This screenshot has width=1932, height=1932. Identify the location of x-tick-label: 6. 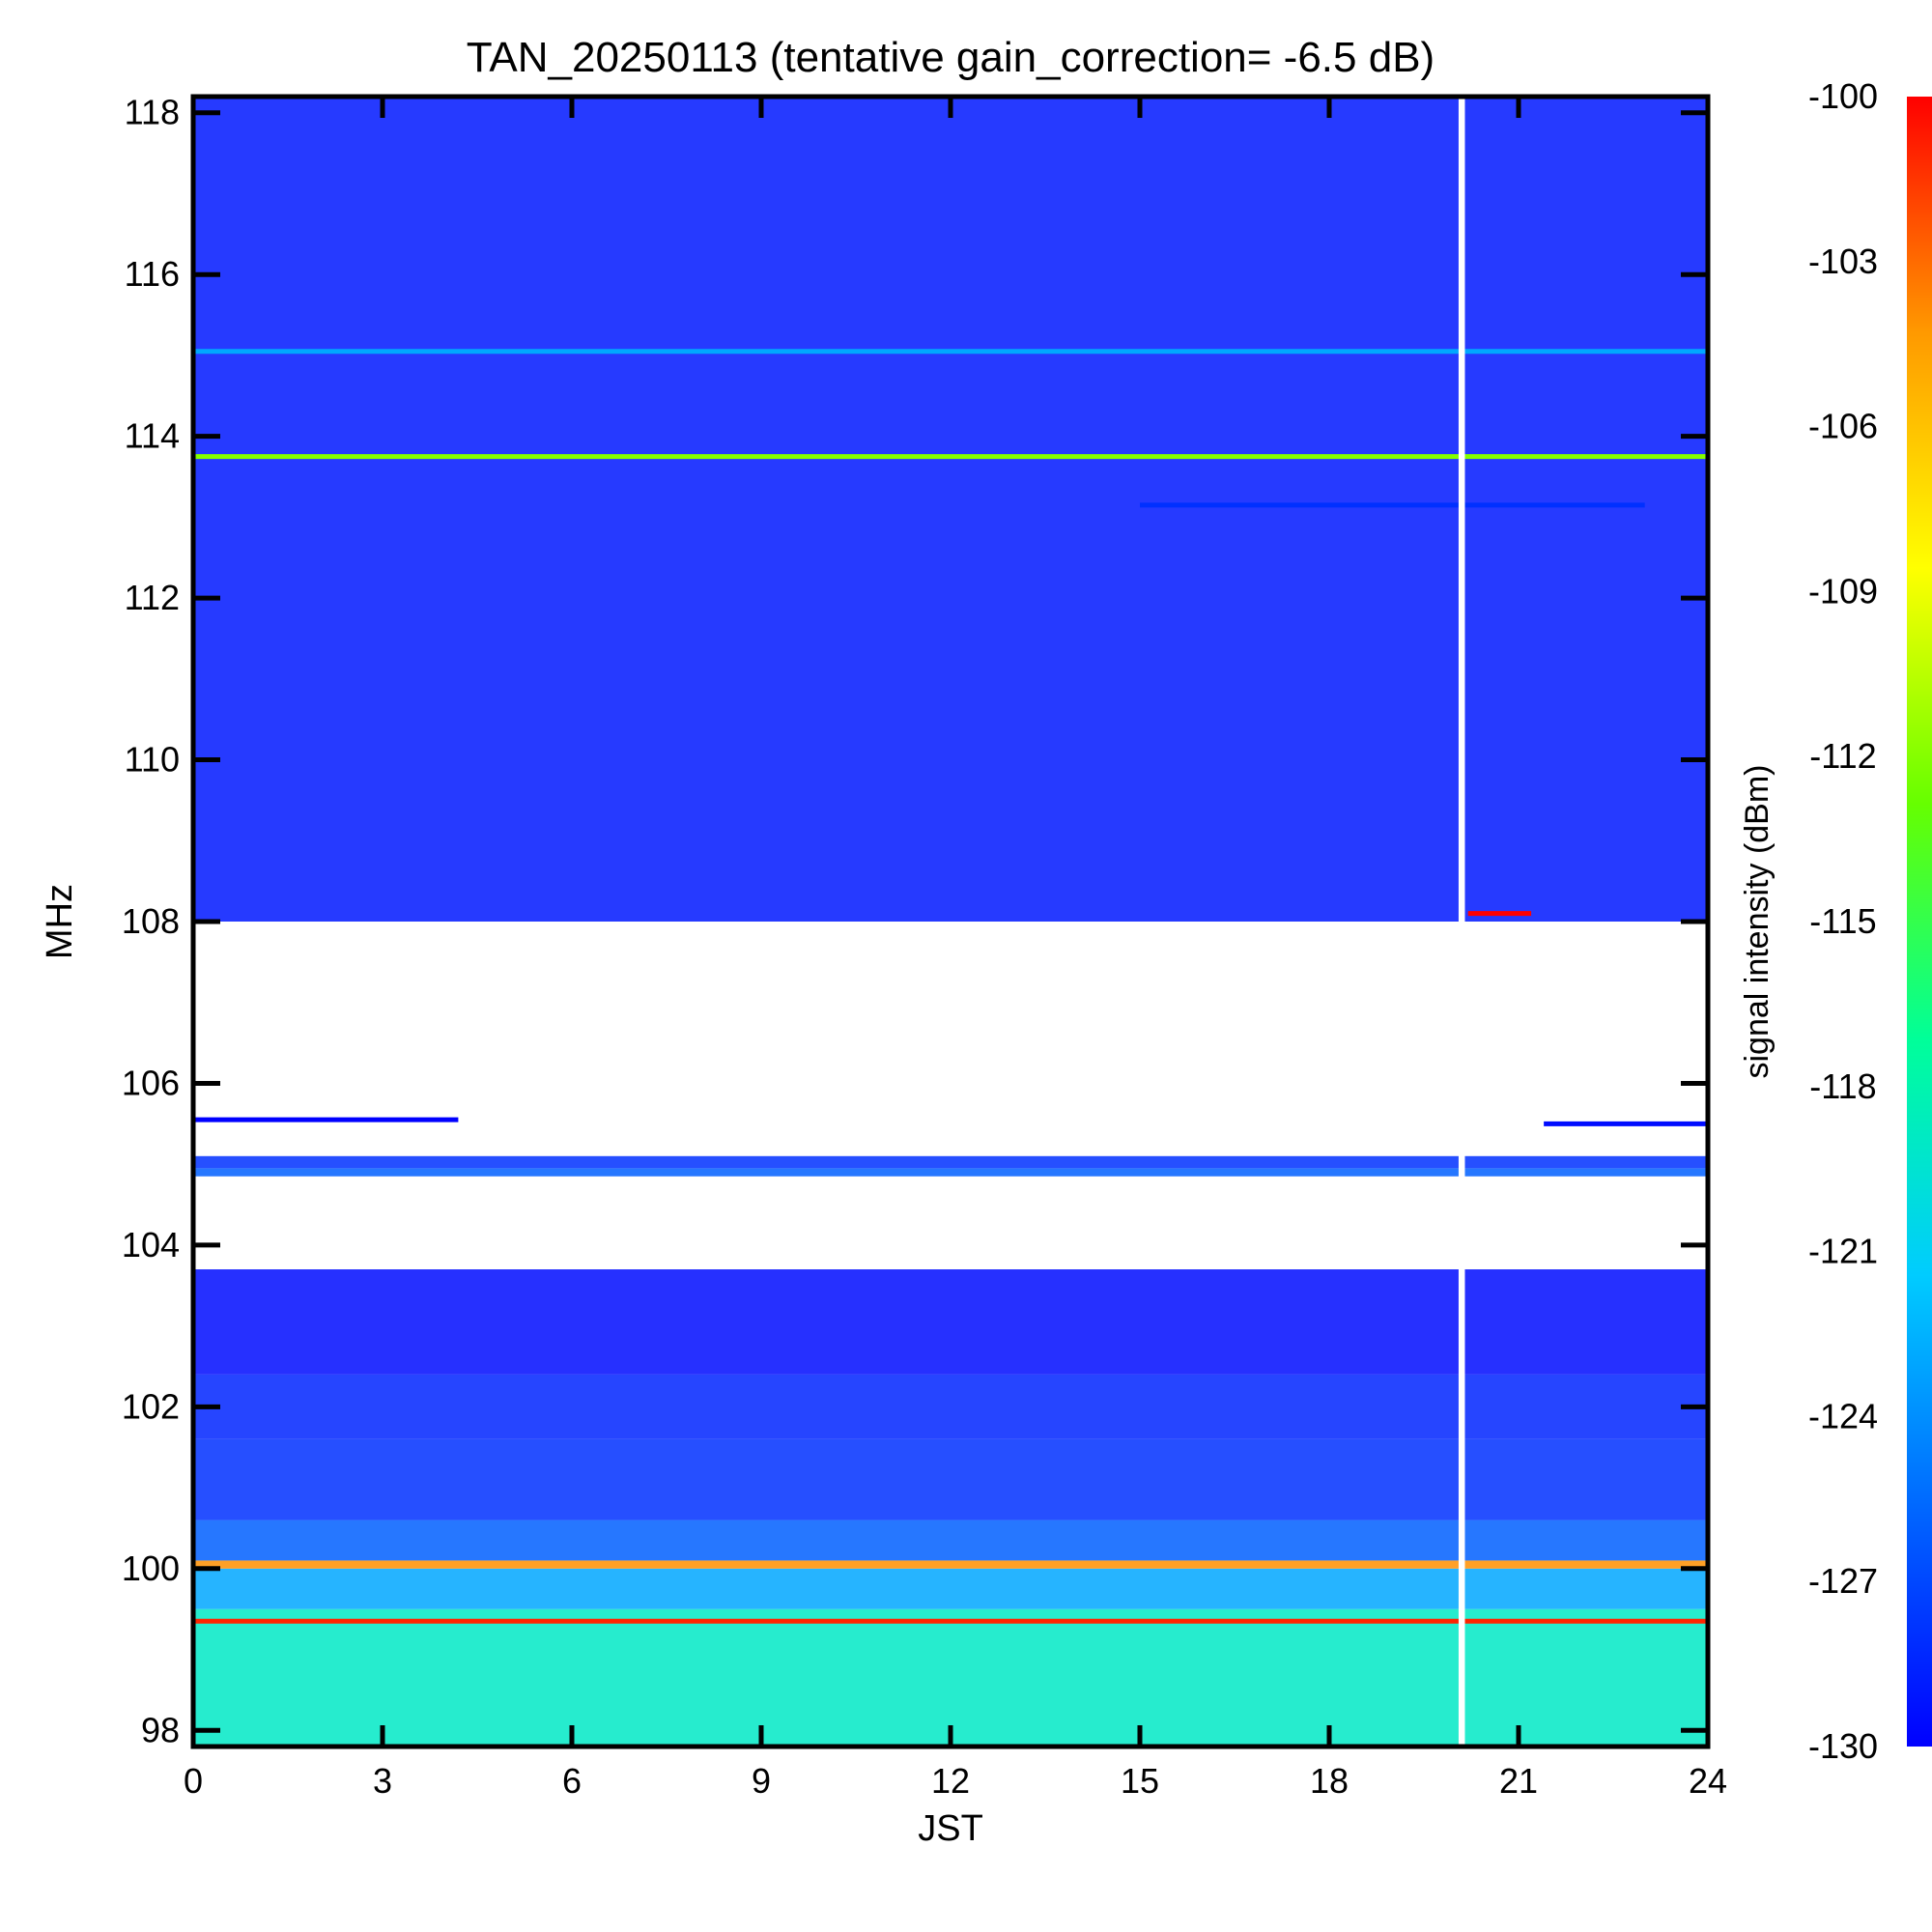
(572, 1781).